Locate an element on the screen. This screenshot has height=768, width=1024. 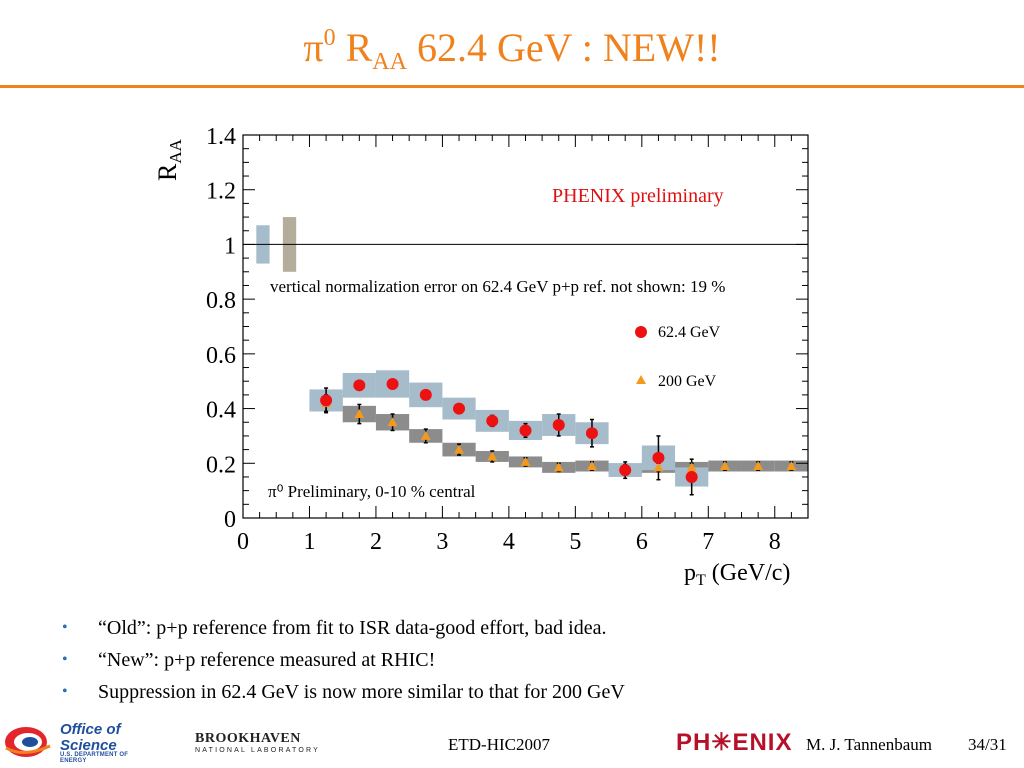
doe-text: U.S. DEPARTMENT OF ENERGY is located at coordinates (94, 758).